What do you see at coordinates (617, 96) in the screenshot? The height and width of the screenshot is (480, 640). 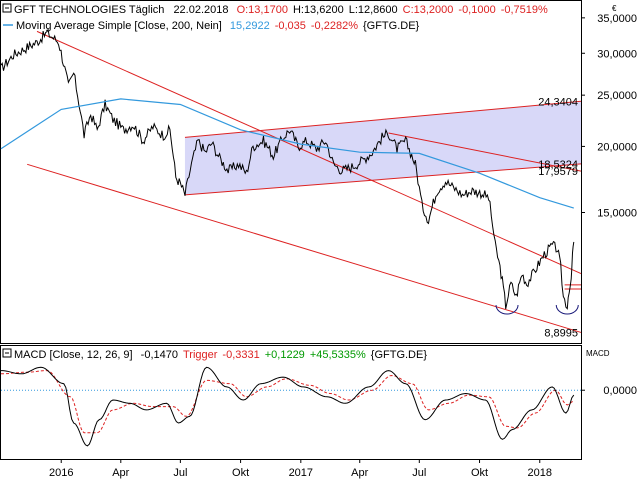 I see `price-tick-label: 25,0000` at bounding box center [617, 96].